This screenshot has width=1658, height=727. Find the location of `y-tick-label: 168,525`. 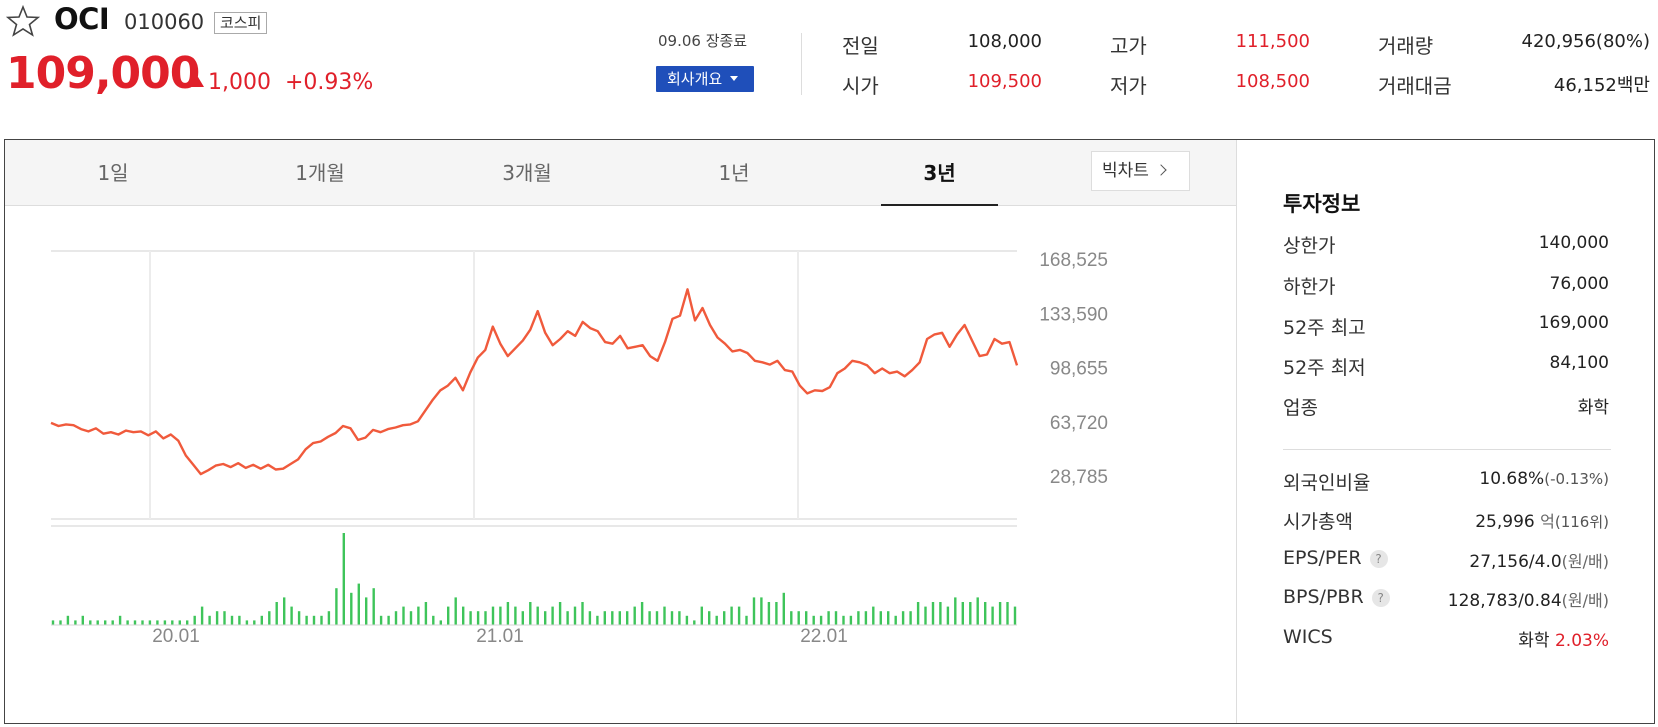

y-tick-label: 168,525 is located at coordinates (1073, 260).